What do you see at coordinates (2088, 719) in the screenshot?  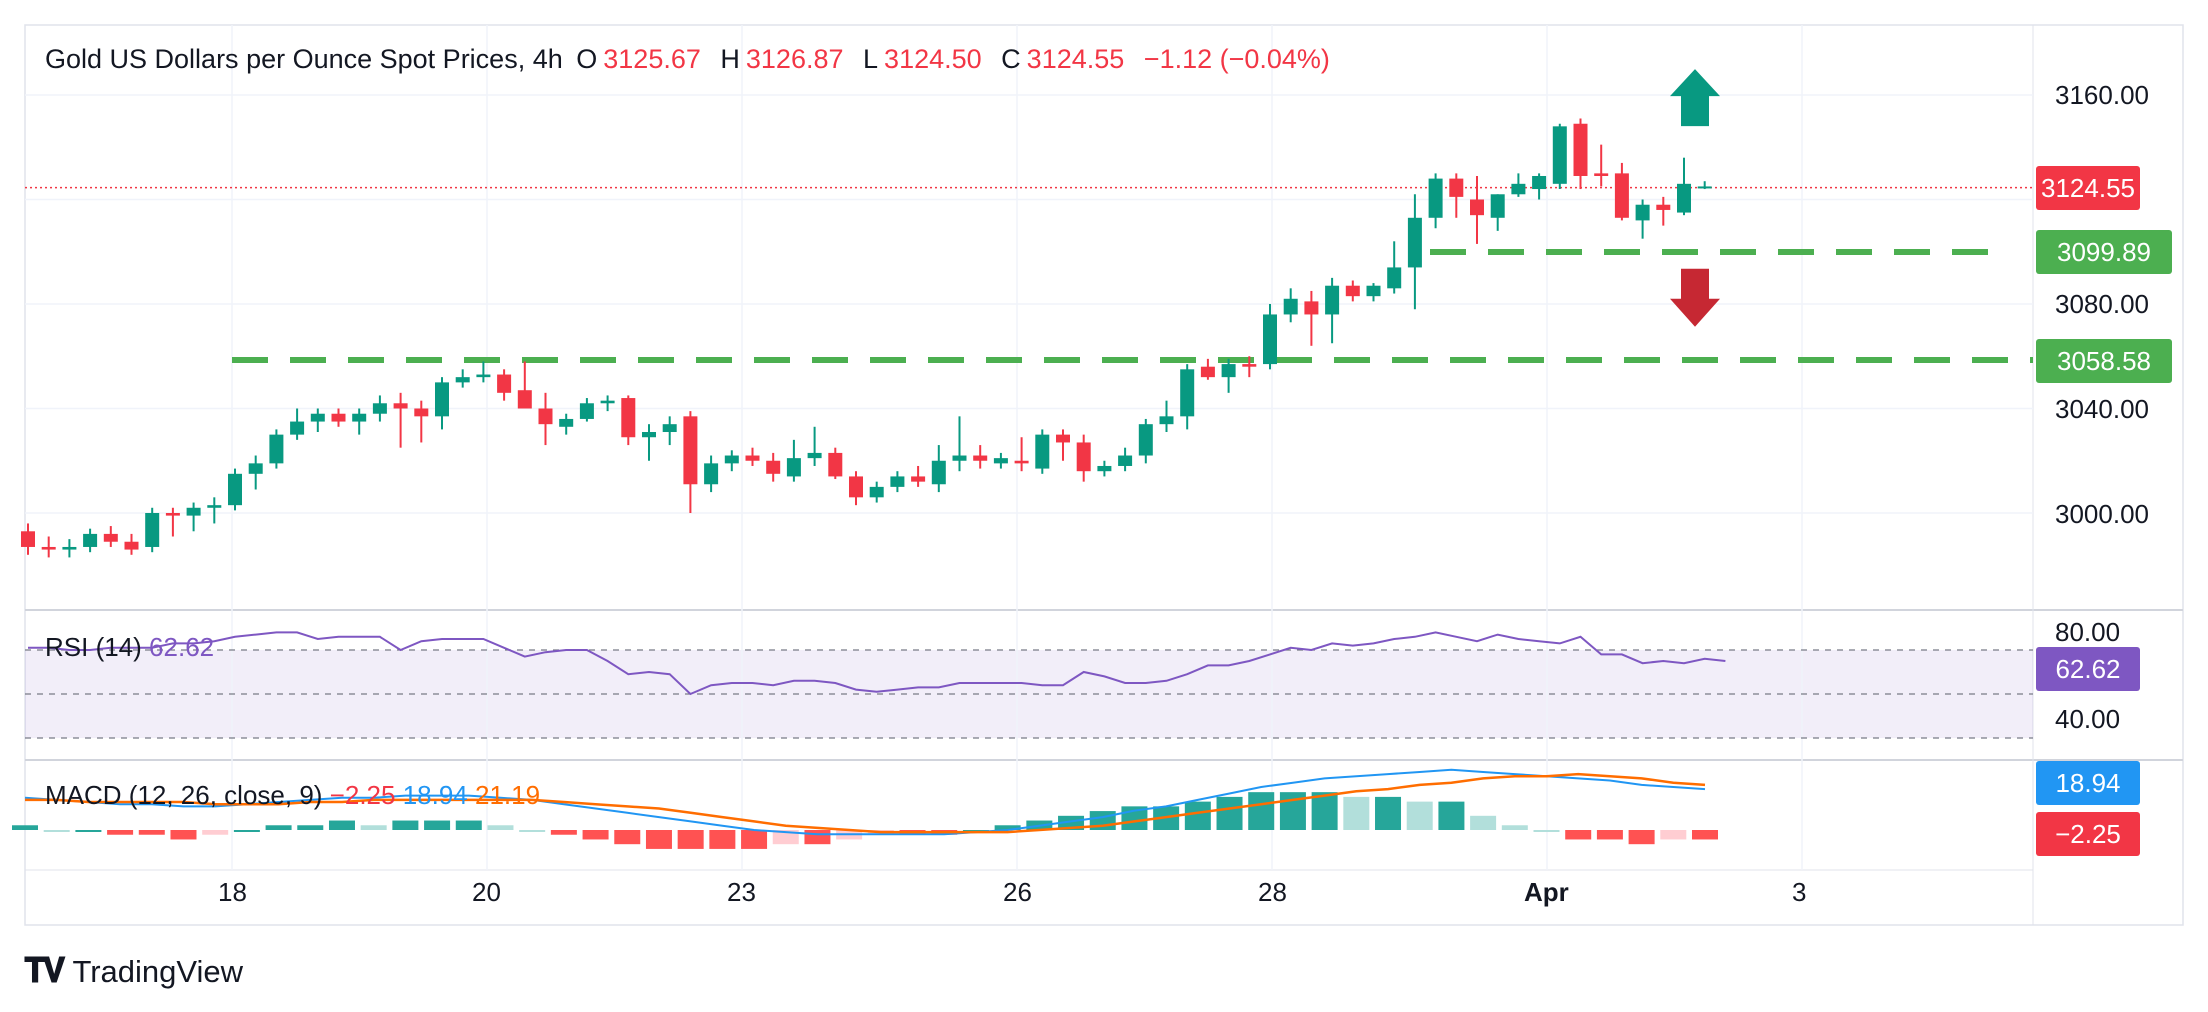 I see `rsi-tick: 40.00` at bounding box center [2088, 719].